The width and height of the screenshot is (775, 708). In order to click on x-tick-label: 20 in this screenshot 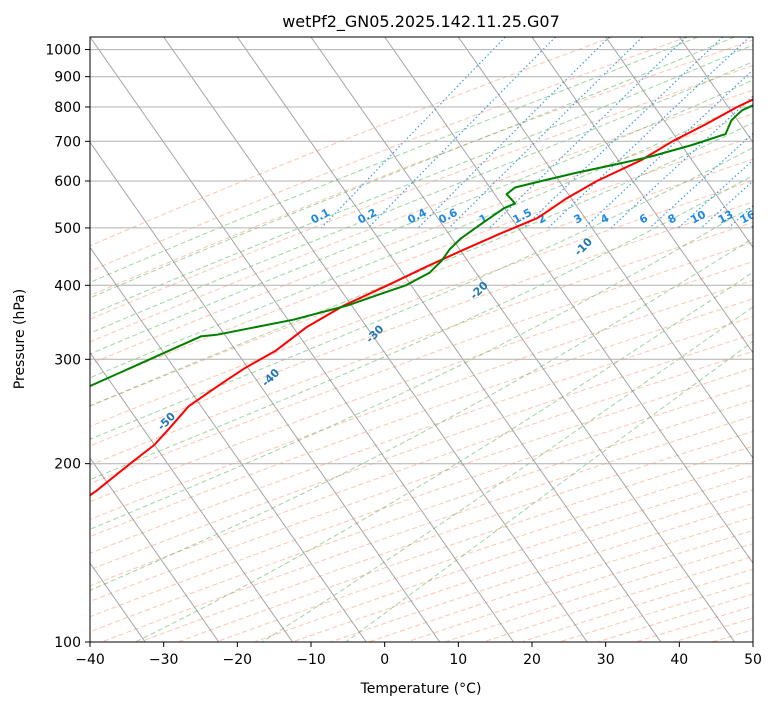, I will do `click(532, 660)`.